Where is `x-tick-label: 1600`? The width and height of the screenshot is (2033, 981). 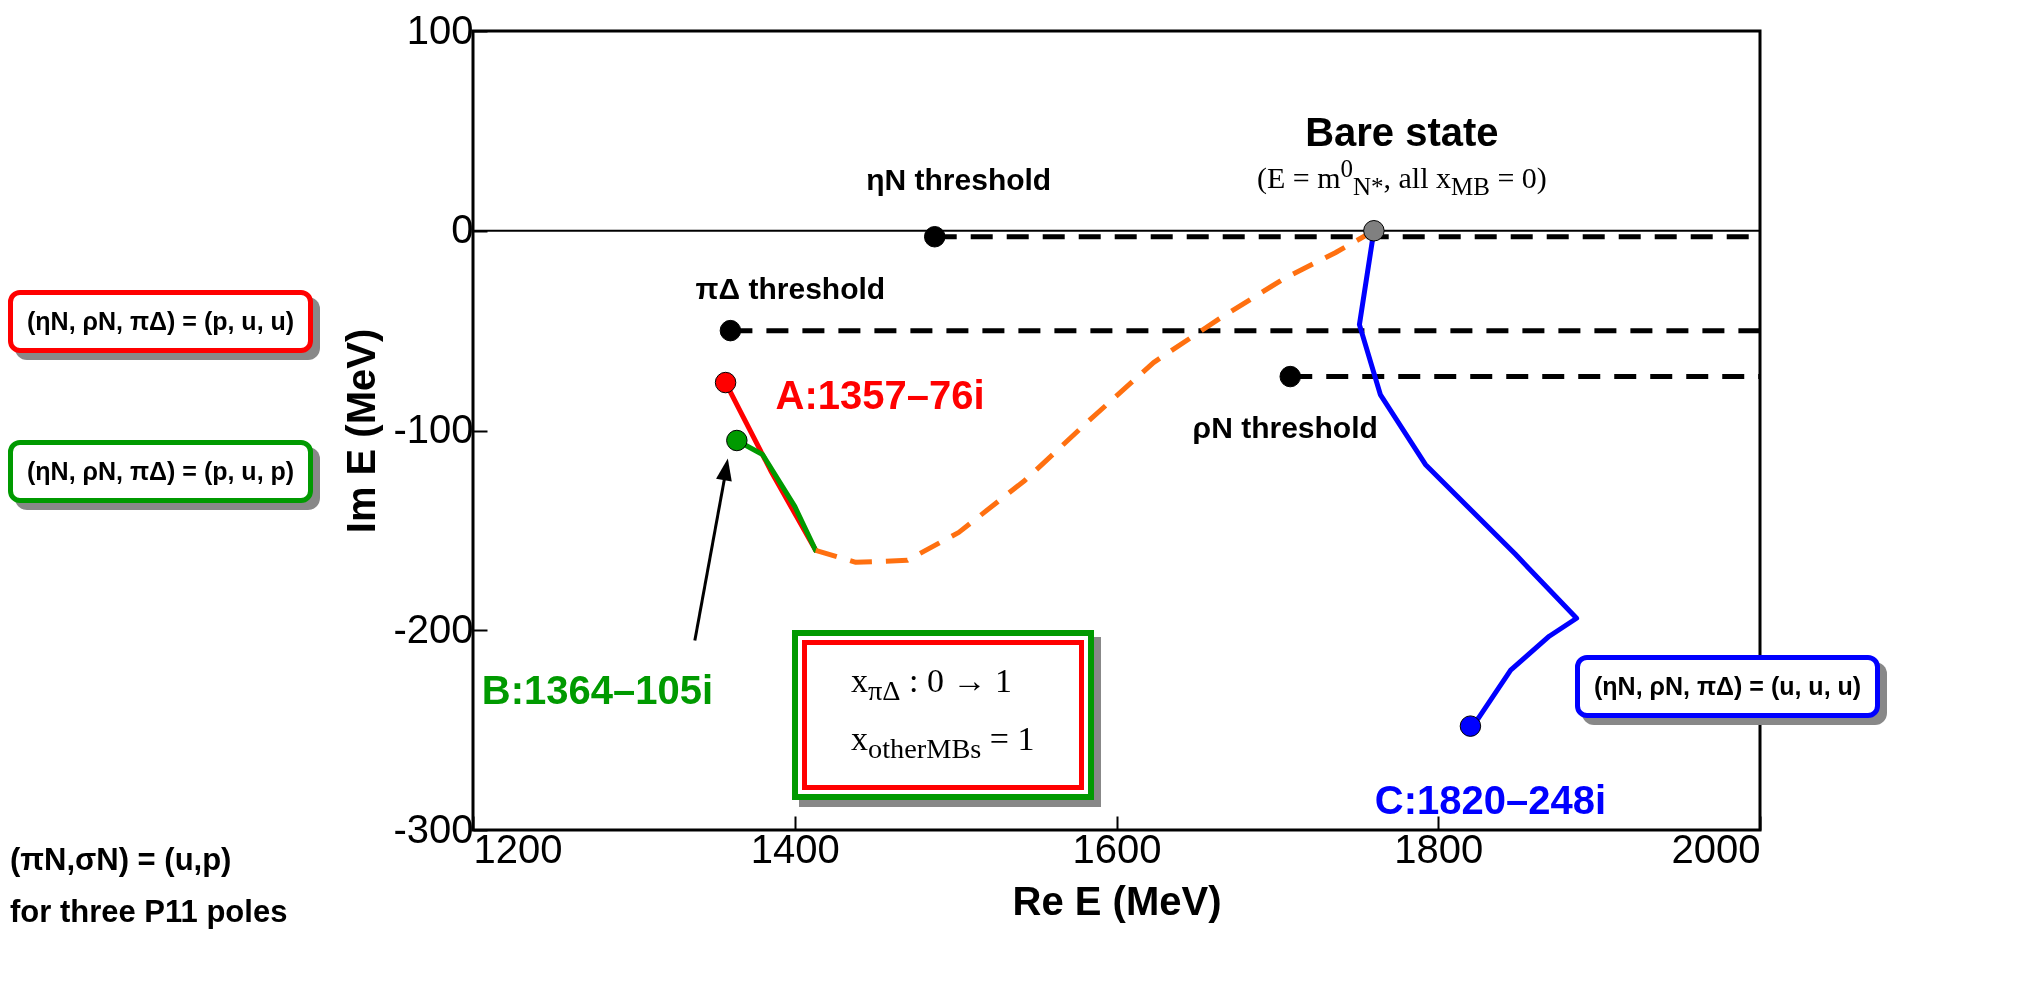
x-tick-label: 1600 is located at coordinates (1117, 848).